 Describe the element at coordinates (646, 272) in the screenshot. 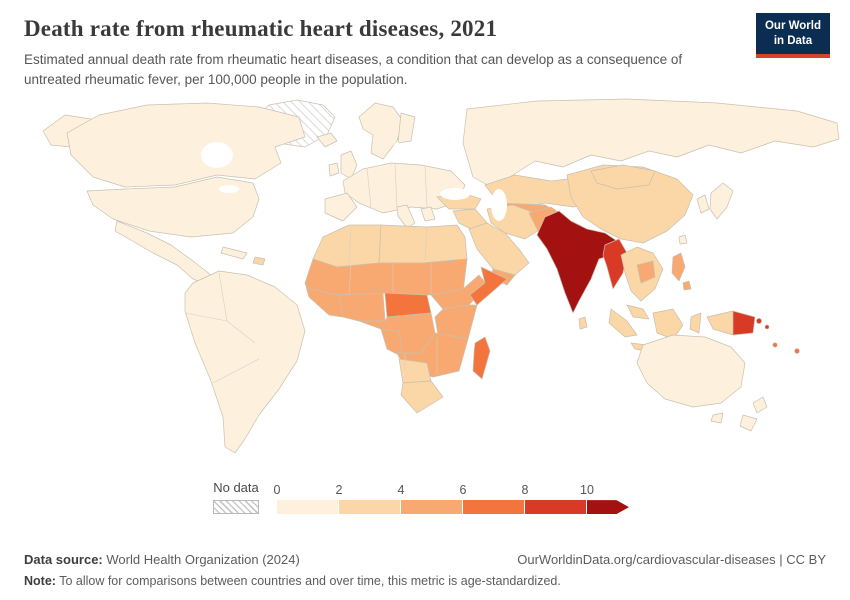

I see `region-laos-cambodia` at that location.